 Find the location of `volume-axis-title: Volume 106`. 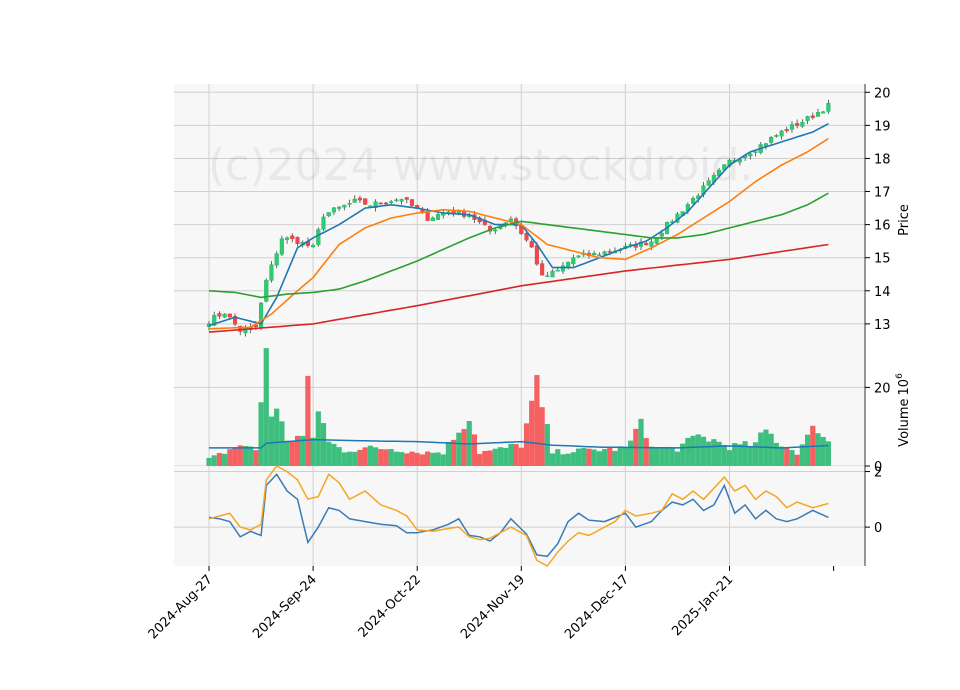

volume-axis-title: Volume 106 is located at coordinates (903, 410).